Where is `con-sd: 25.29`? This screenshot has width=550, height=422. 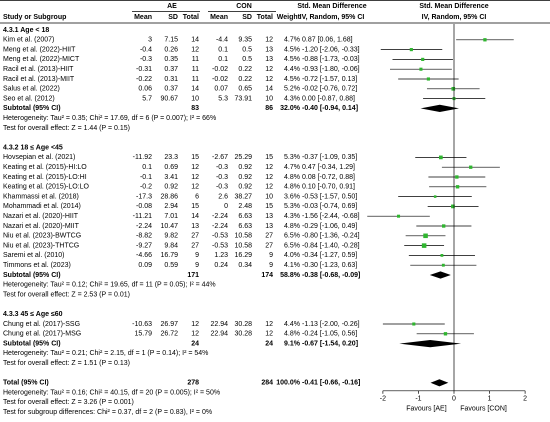 con-sd: 25.29 is located at coordinates (243, 157).